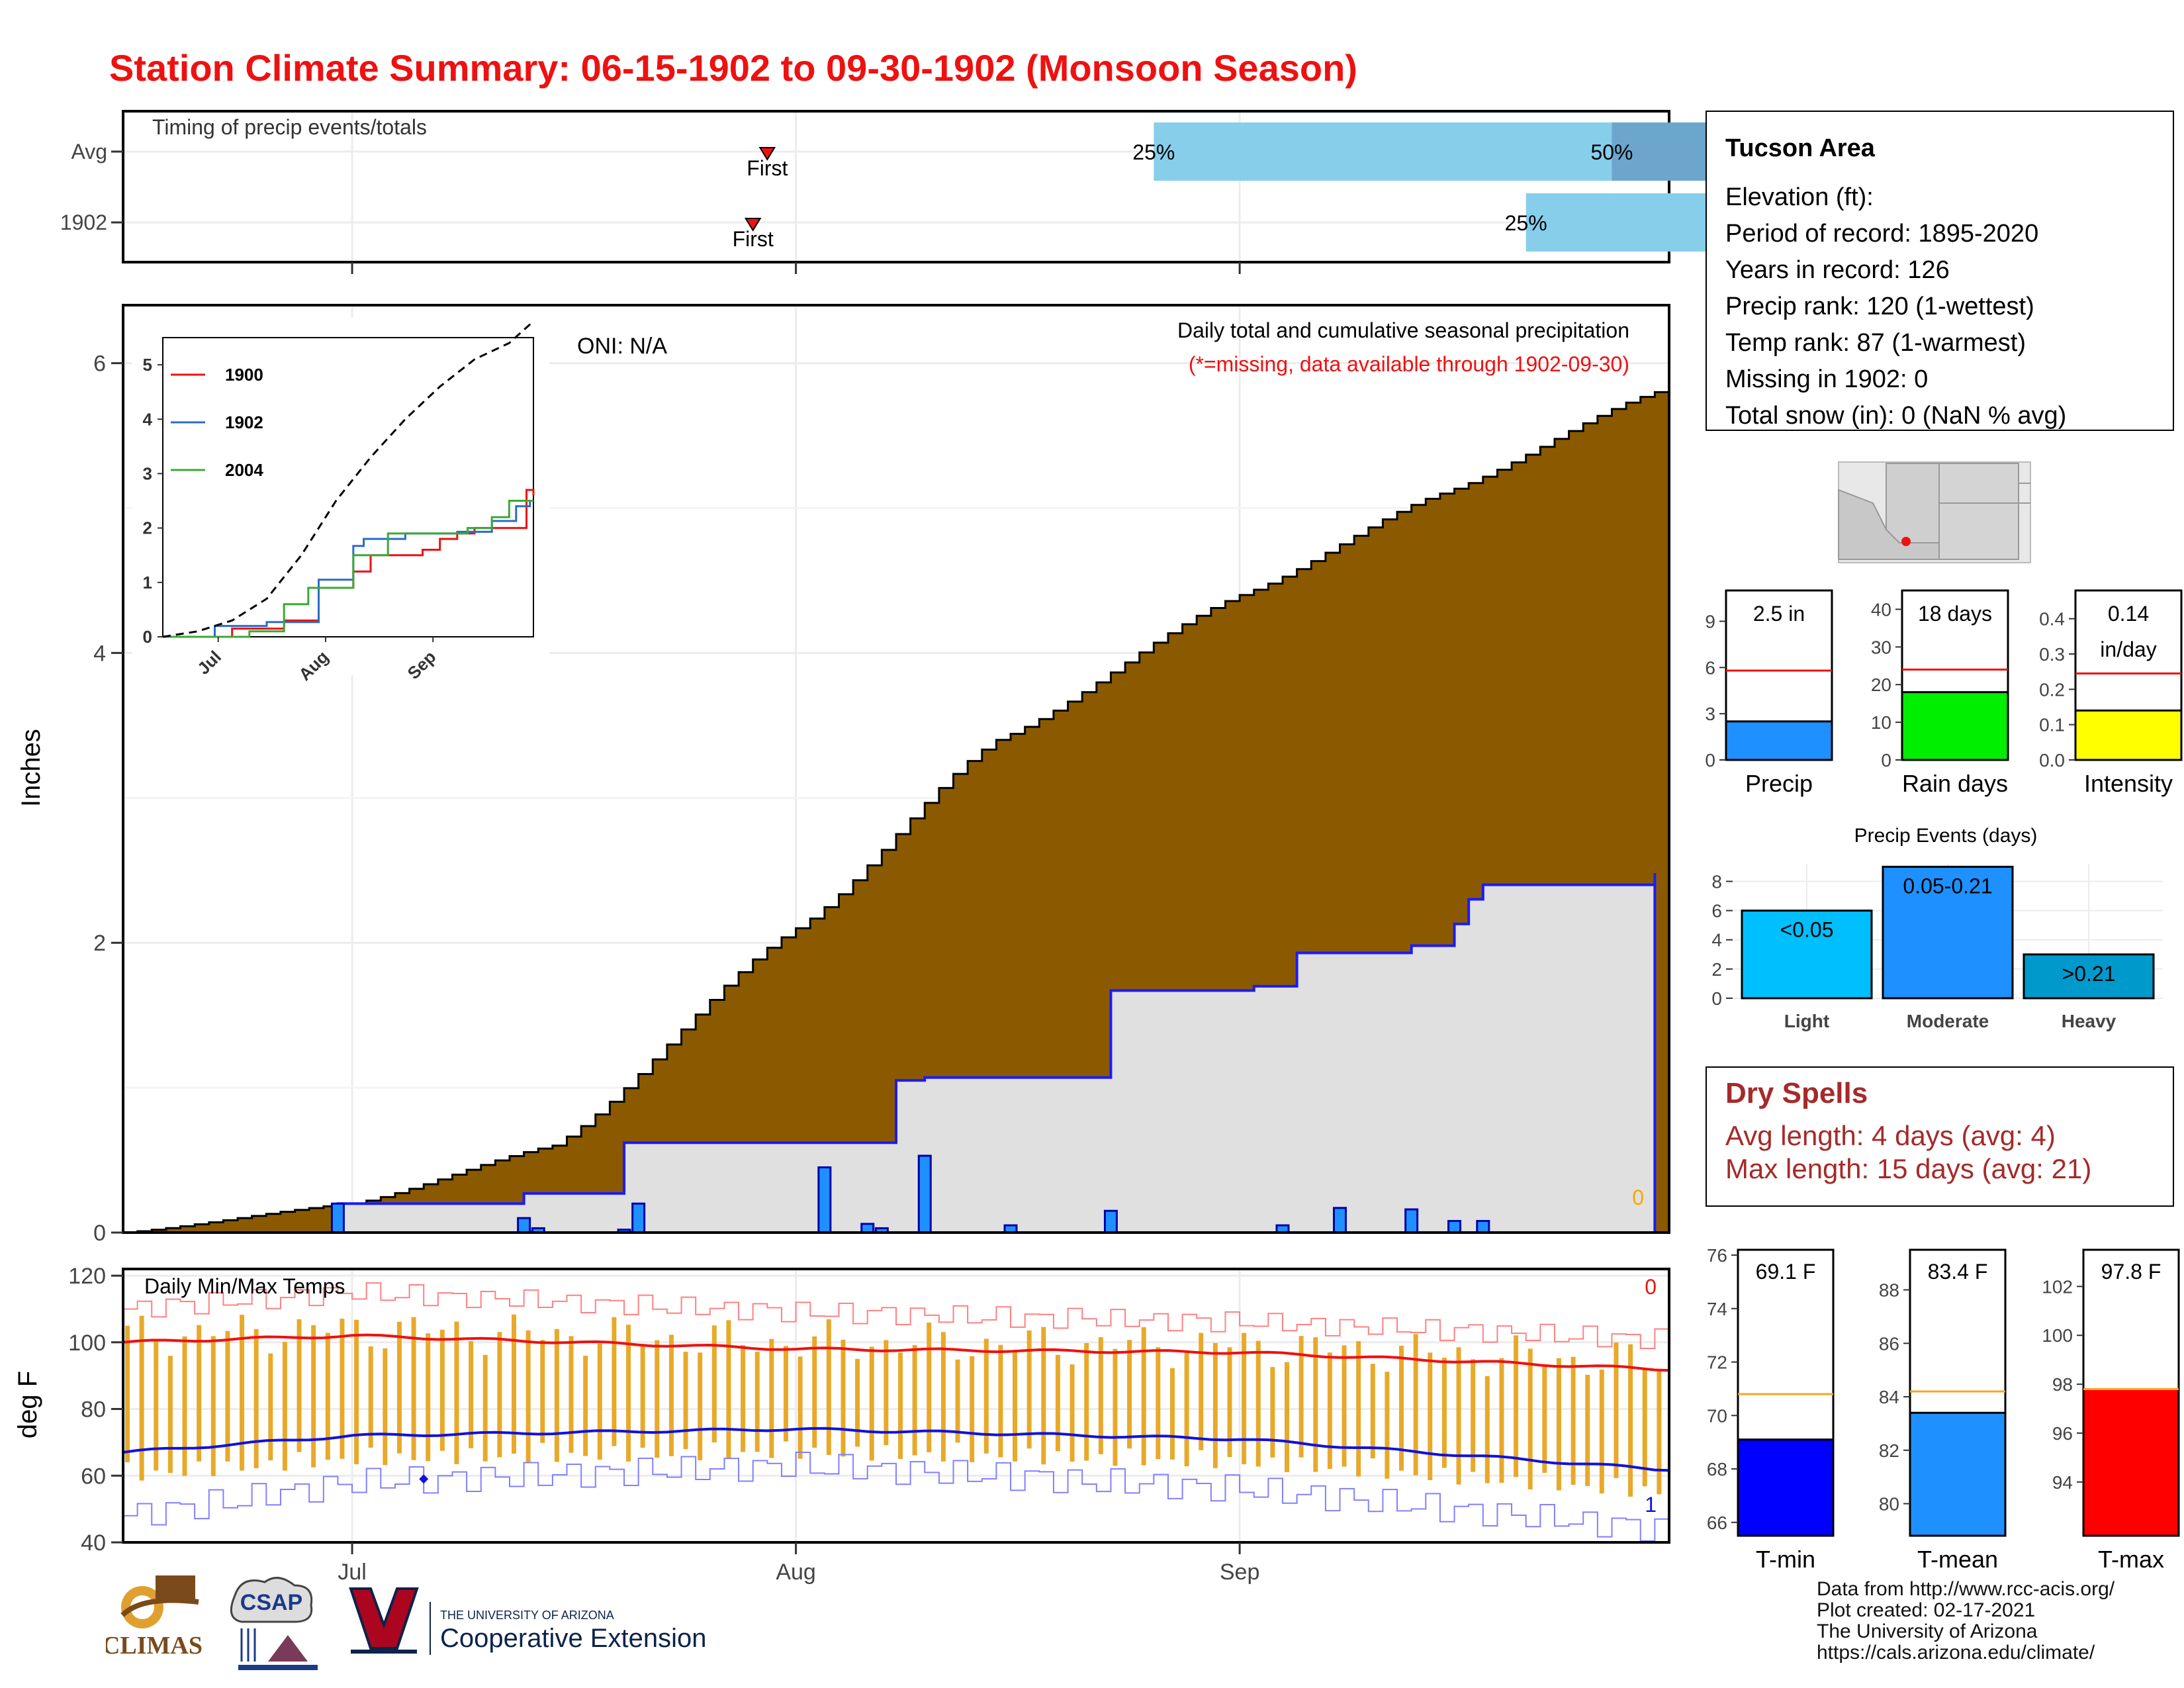 This screenshot has width=2184, height=1688. I want to click on inset-series-2004, so click(348, 569).